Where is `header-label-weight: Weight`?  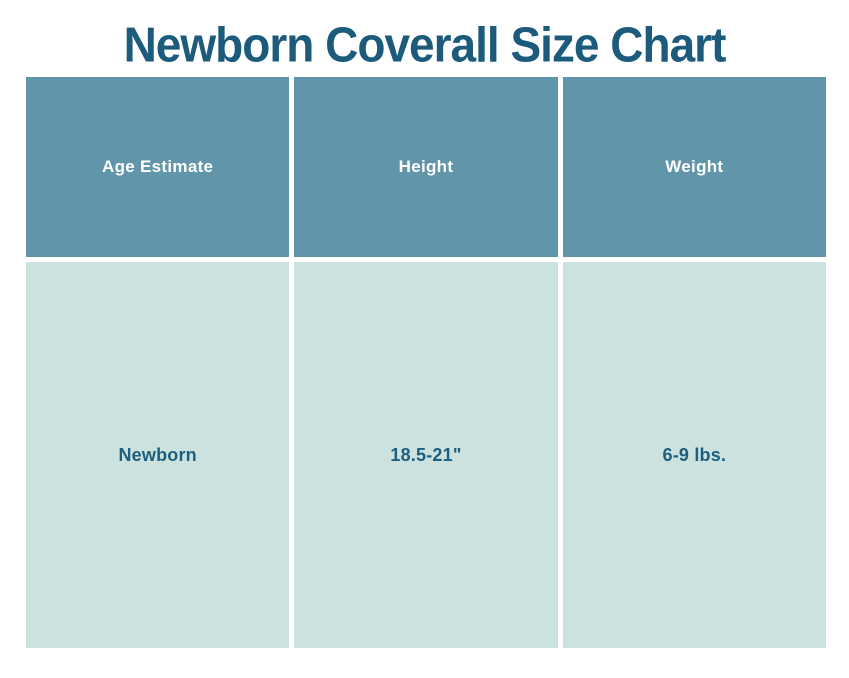 header-label-weight: Weight is located at coordinates (694, 166).